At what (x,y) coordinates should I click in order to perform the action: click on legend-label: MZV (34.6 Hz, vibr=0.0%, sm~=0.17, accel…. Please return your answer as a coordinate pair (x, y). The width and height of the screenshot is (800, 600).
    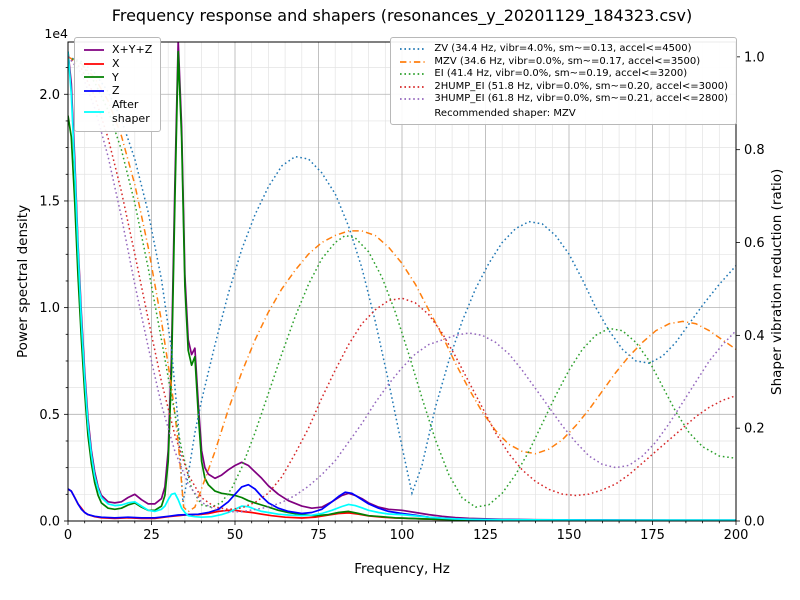
    Looking at the image, I should click on (567, 61).